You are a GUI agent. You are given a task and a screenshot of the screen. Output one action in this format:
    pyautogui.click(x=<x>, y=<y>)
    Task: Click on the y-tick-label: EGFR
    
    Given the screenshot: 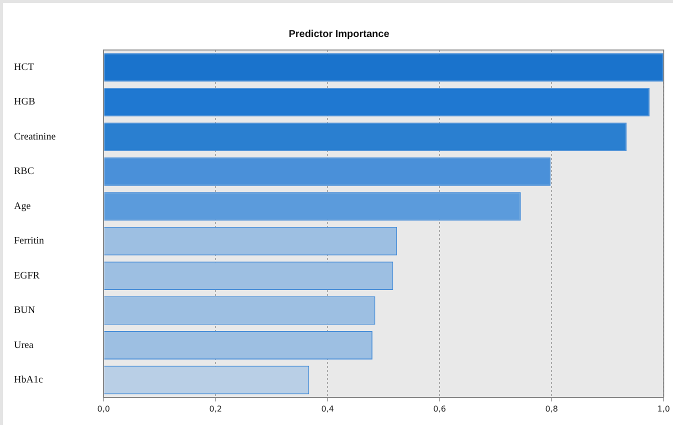 What is the action you would take?
    pyautogui.click(x=27, y=276)
    